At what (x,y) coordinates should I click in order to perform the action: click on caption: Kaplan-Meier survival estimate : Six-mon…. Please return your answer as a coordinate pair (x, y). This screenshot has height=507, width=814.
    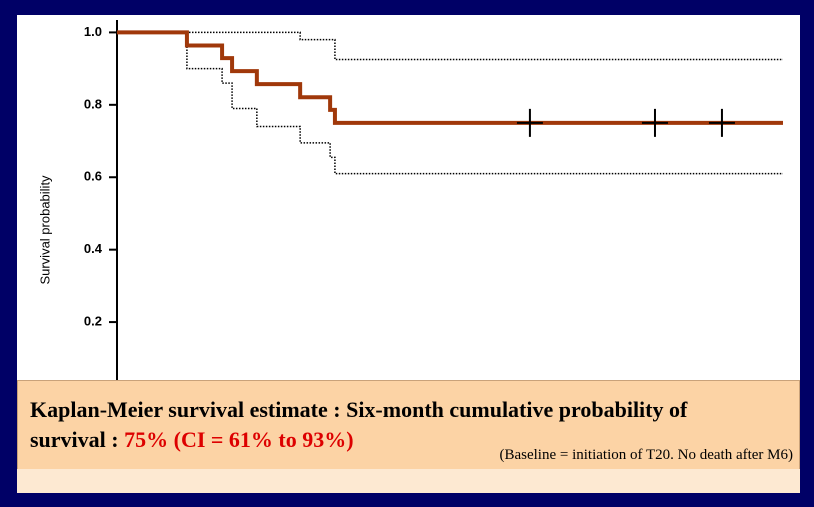
    Looking at the image, I should click on (390, 425).